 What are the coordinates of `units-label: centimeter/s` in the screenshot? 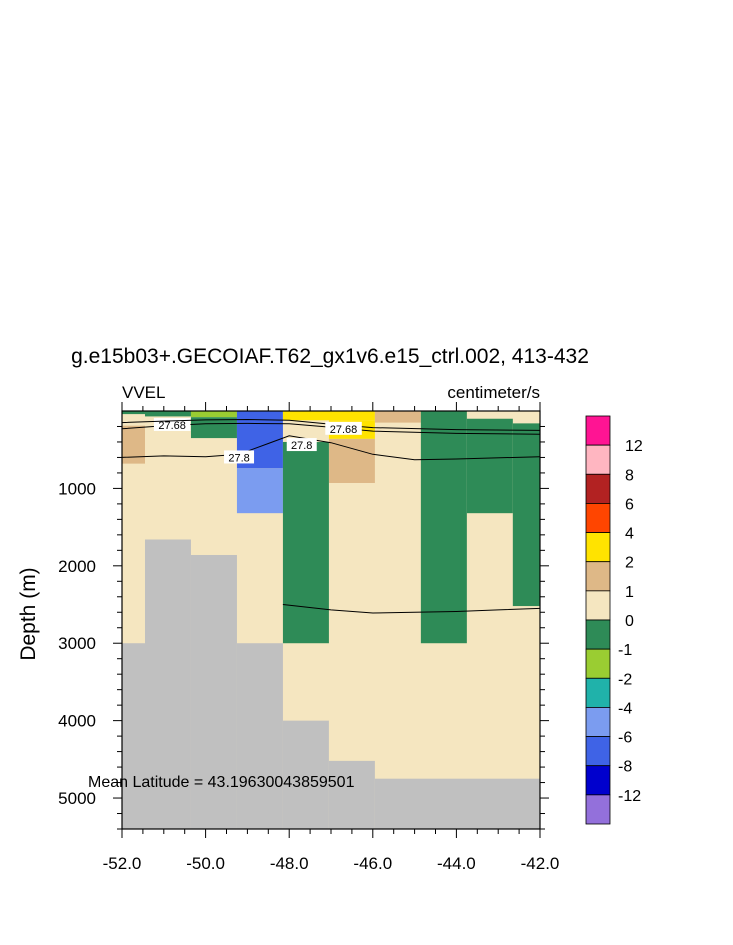 It's located at (493, 392).